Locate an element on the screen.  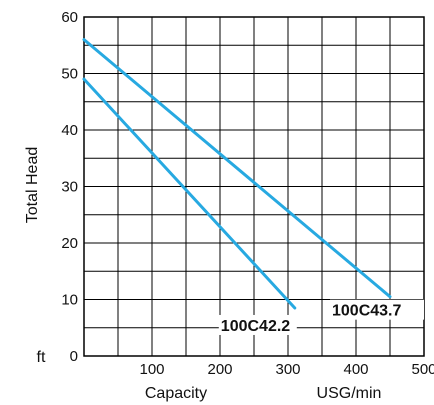
x-tick-label: 400 is located at coordinates (355, 369).